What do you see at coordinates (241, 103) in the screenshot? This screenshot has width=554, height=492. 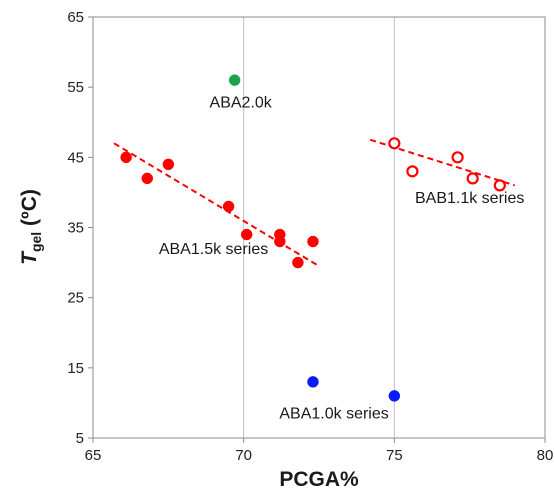 I see `annotation-label: ABA2.0k` at bounding box center [241, 103].